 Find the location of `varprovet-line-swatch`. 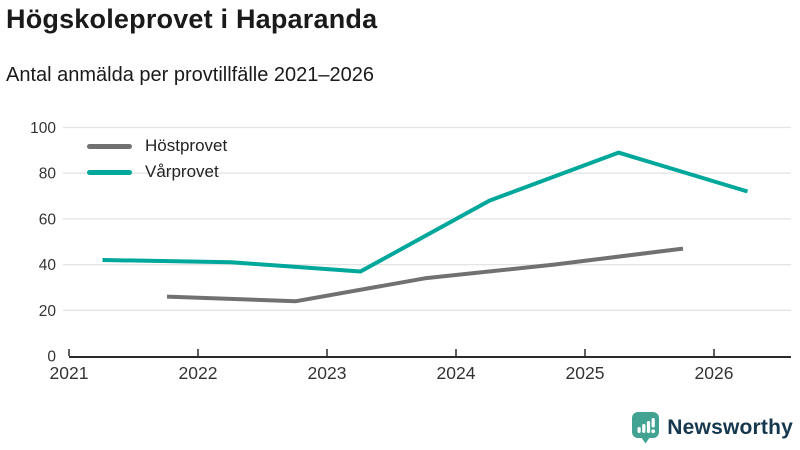

varprovet-line-swatch is located at coordinates (109, 172).